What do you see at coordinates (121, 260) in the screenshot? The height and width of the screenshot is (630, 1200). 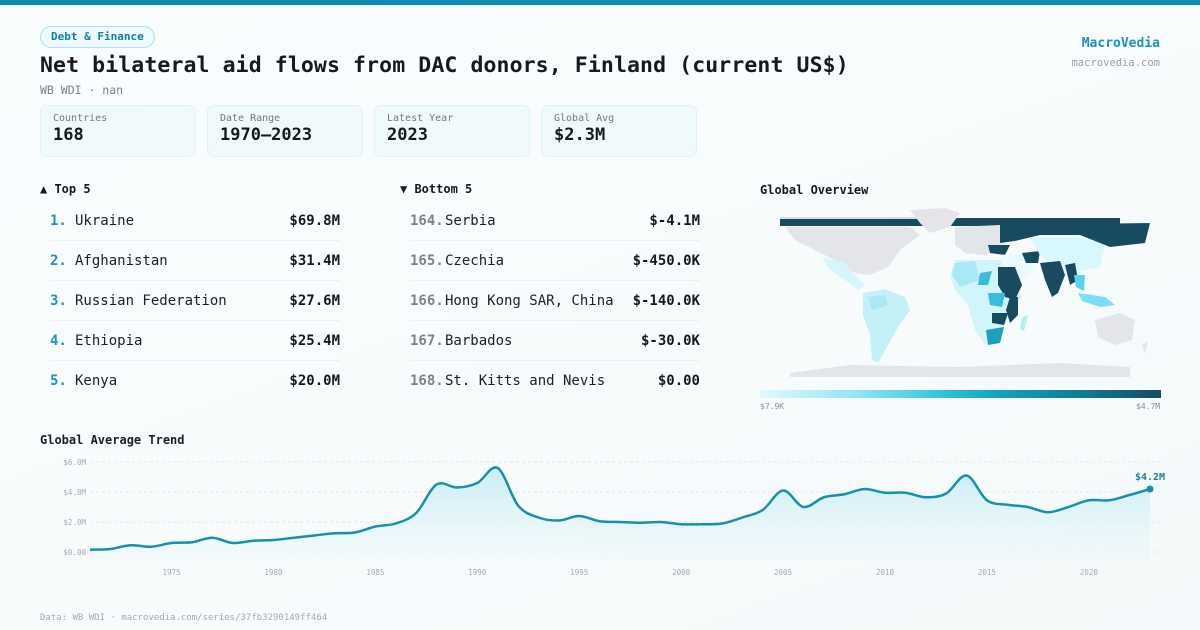 I see `country-name: Afghanistan` at bounding box center [121, 260].